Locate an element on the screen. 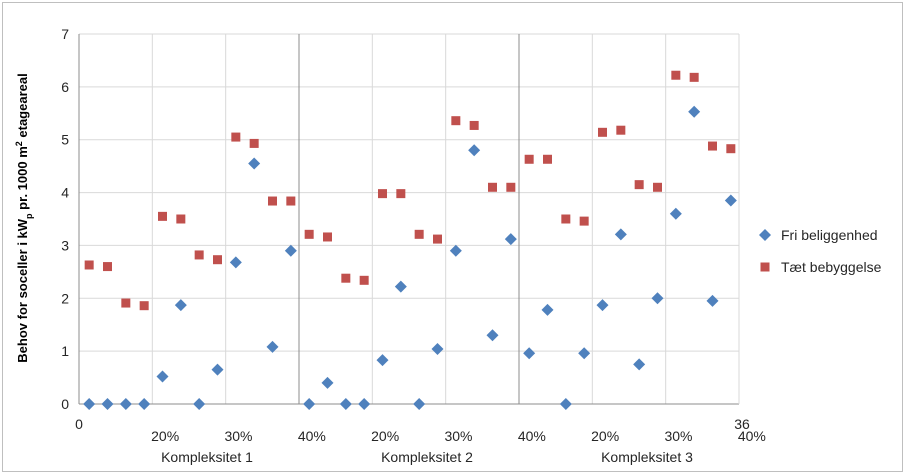 Image resolution: width=905 pixels, height=474 pixels. legend-marker-diamond is located at coordinates (765, 235).